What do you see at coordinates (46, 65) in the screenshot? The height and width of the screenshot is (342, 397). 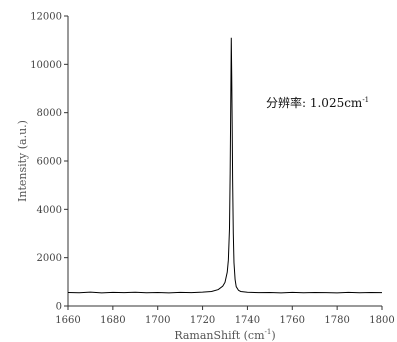 I see `y-tick-label: 10000` at bounding box center [46, 65].